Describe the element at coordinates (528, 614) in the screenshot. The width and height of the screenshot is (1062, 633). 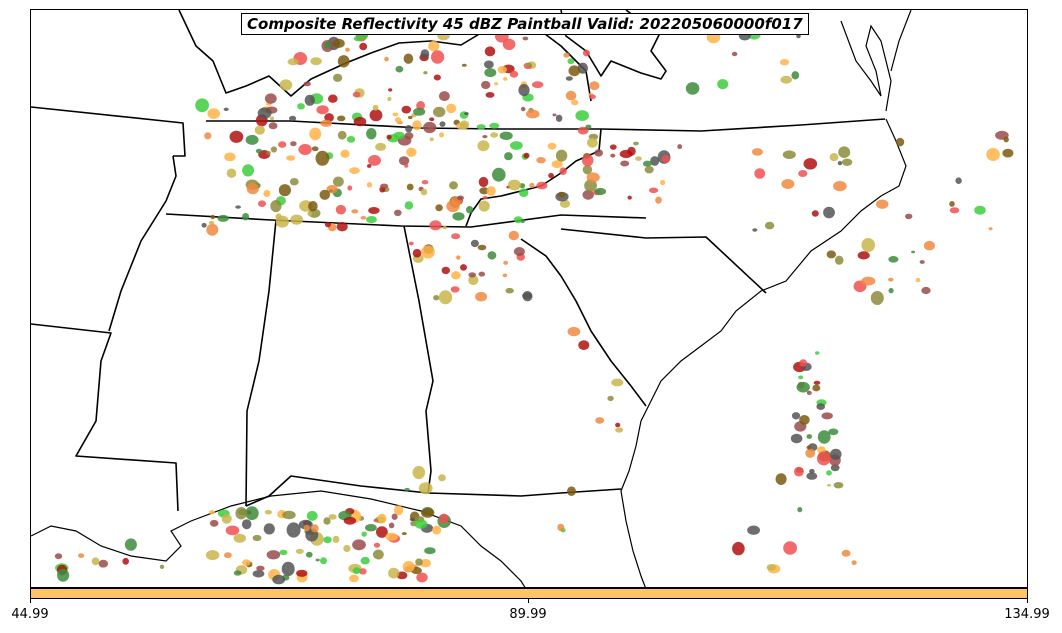
I see `colorbar-tick-label-mid: 89.99` at that location.